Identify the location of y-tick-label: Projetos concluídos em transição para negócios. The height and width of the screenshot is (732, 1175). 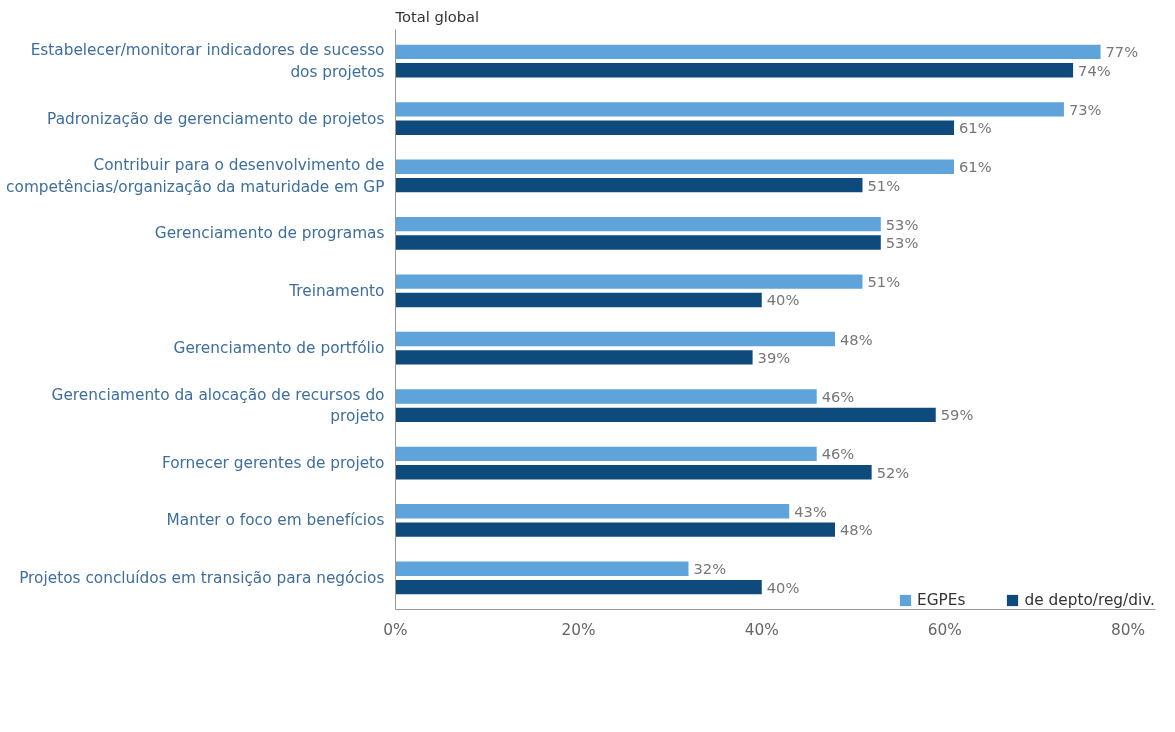
(202, 577).